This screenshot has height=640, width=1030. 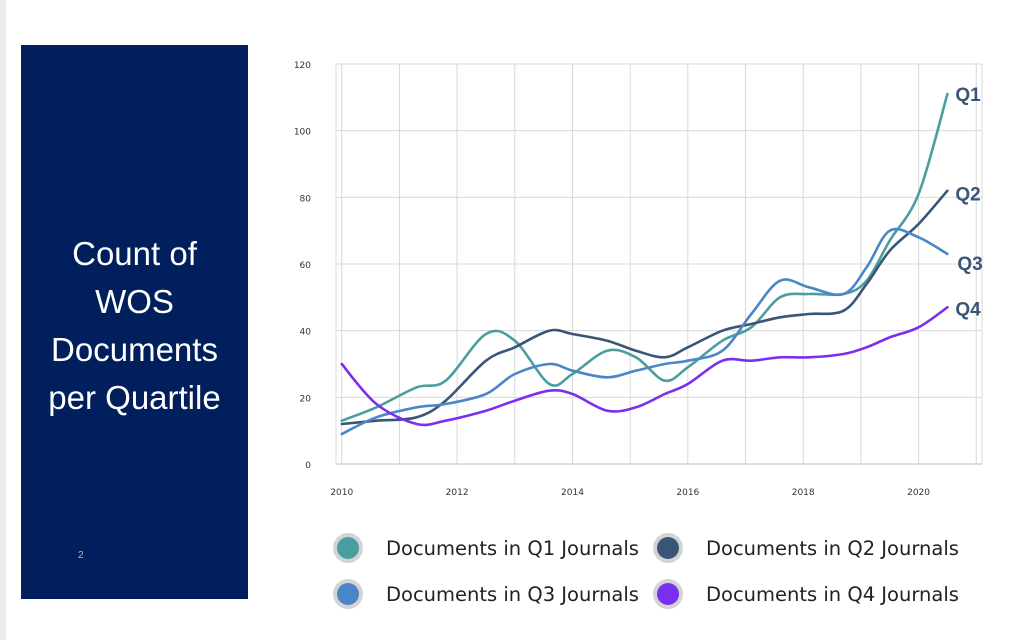 I want to click on legend-item: Documents in Q2 Journals, so click(x=806, y=548).